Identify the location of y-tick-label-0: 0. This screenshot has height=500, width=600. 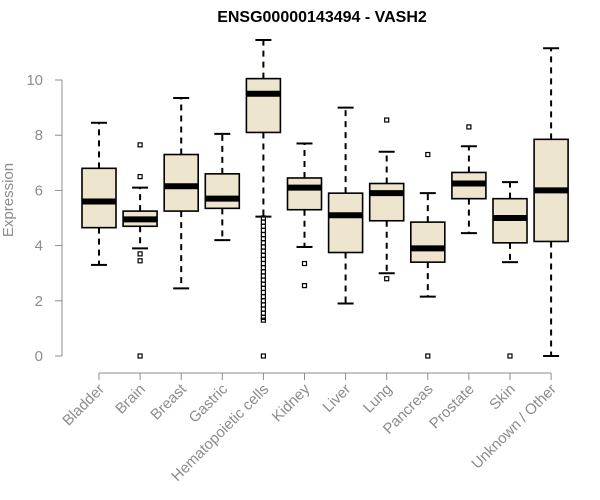
(39, 356).